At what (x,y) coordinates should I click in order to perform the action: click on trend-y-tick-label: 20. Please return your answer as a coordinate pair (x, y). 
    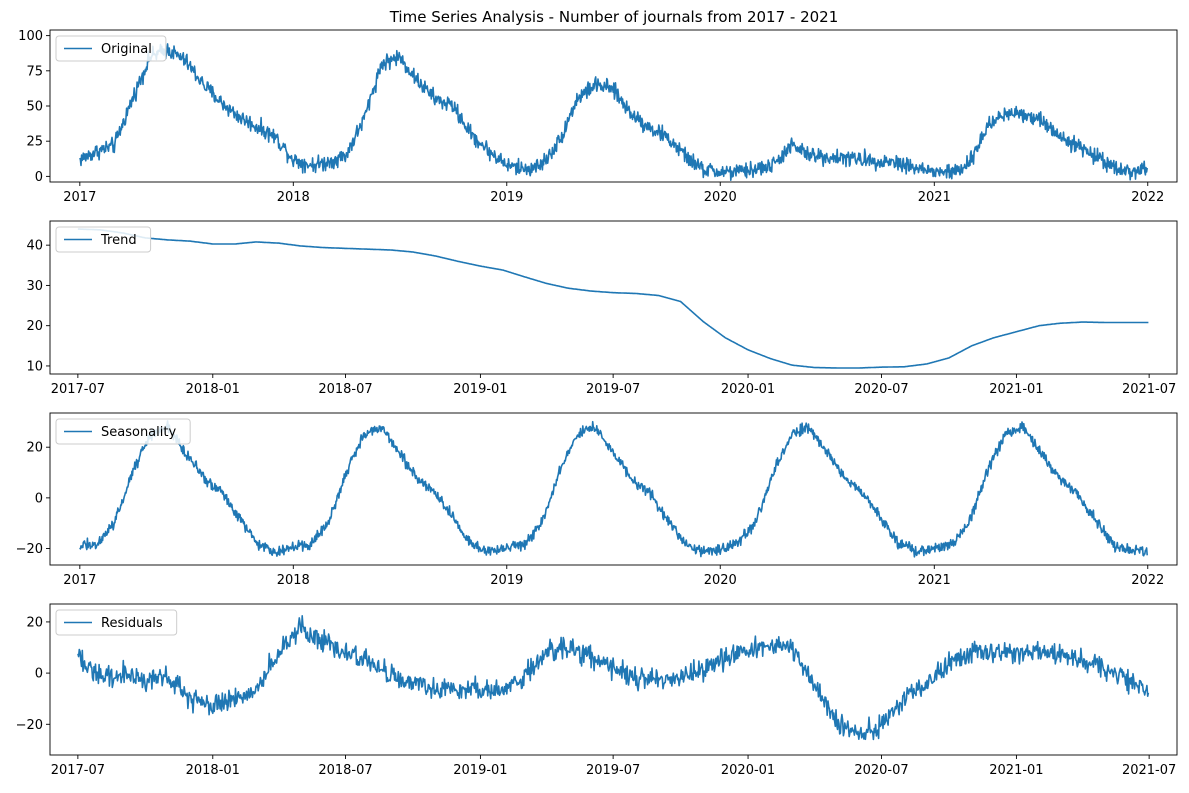
    Looking at the image, I should click on (34, 326).